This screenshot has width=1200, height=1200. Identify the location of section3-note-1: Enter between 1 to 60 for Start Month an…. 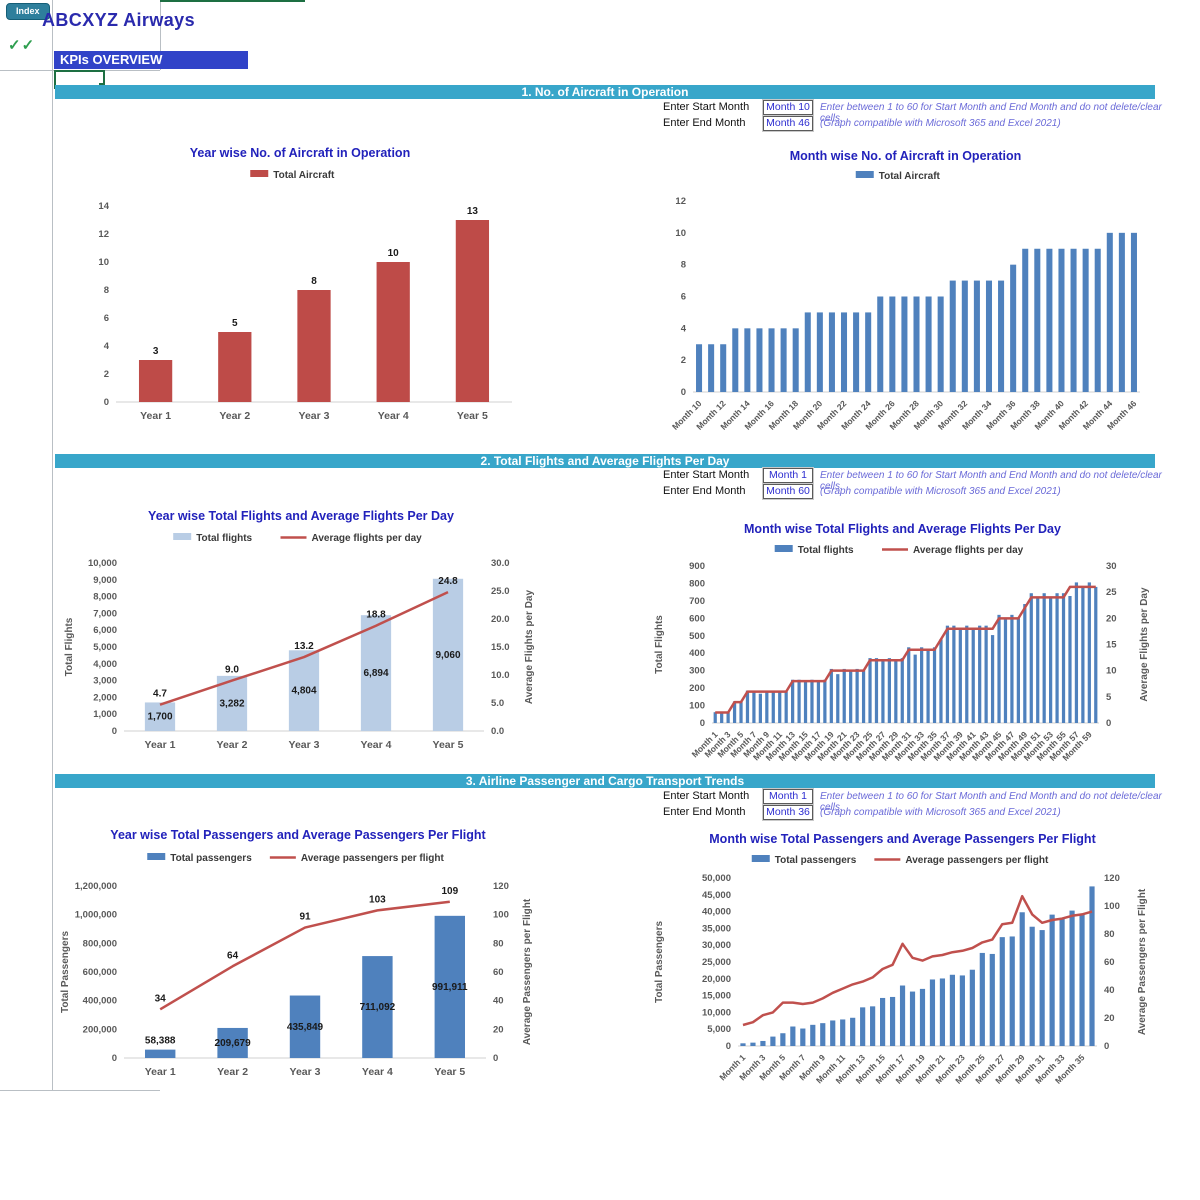
(991, 802).